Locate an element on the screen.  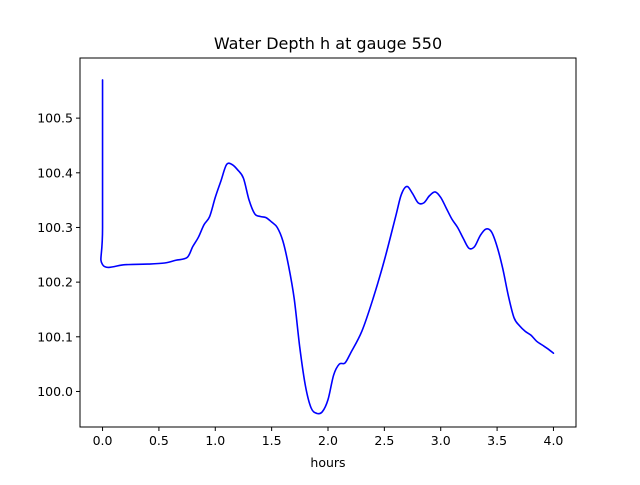
x-tick-label: 1.5 is located at coordinates (272, 440).